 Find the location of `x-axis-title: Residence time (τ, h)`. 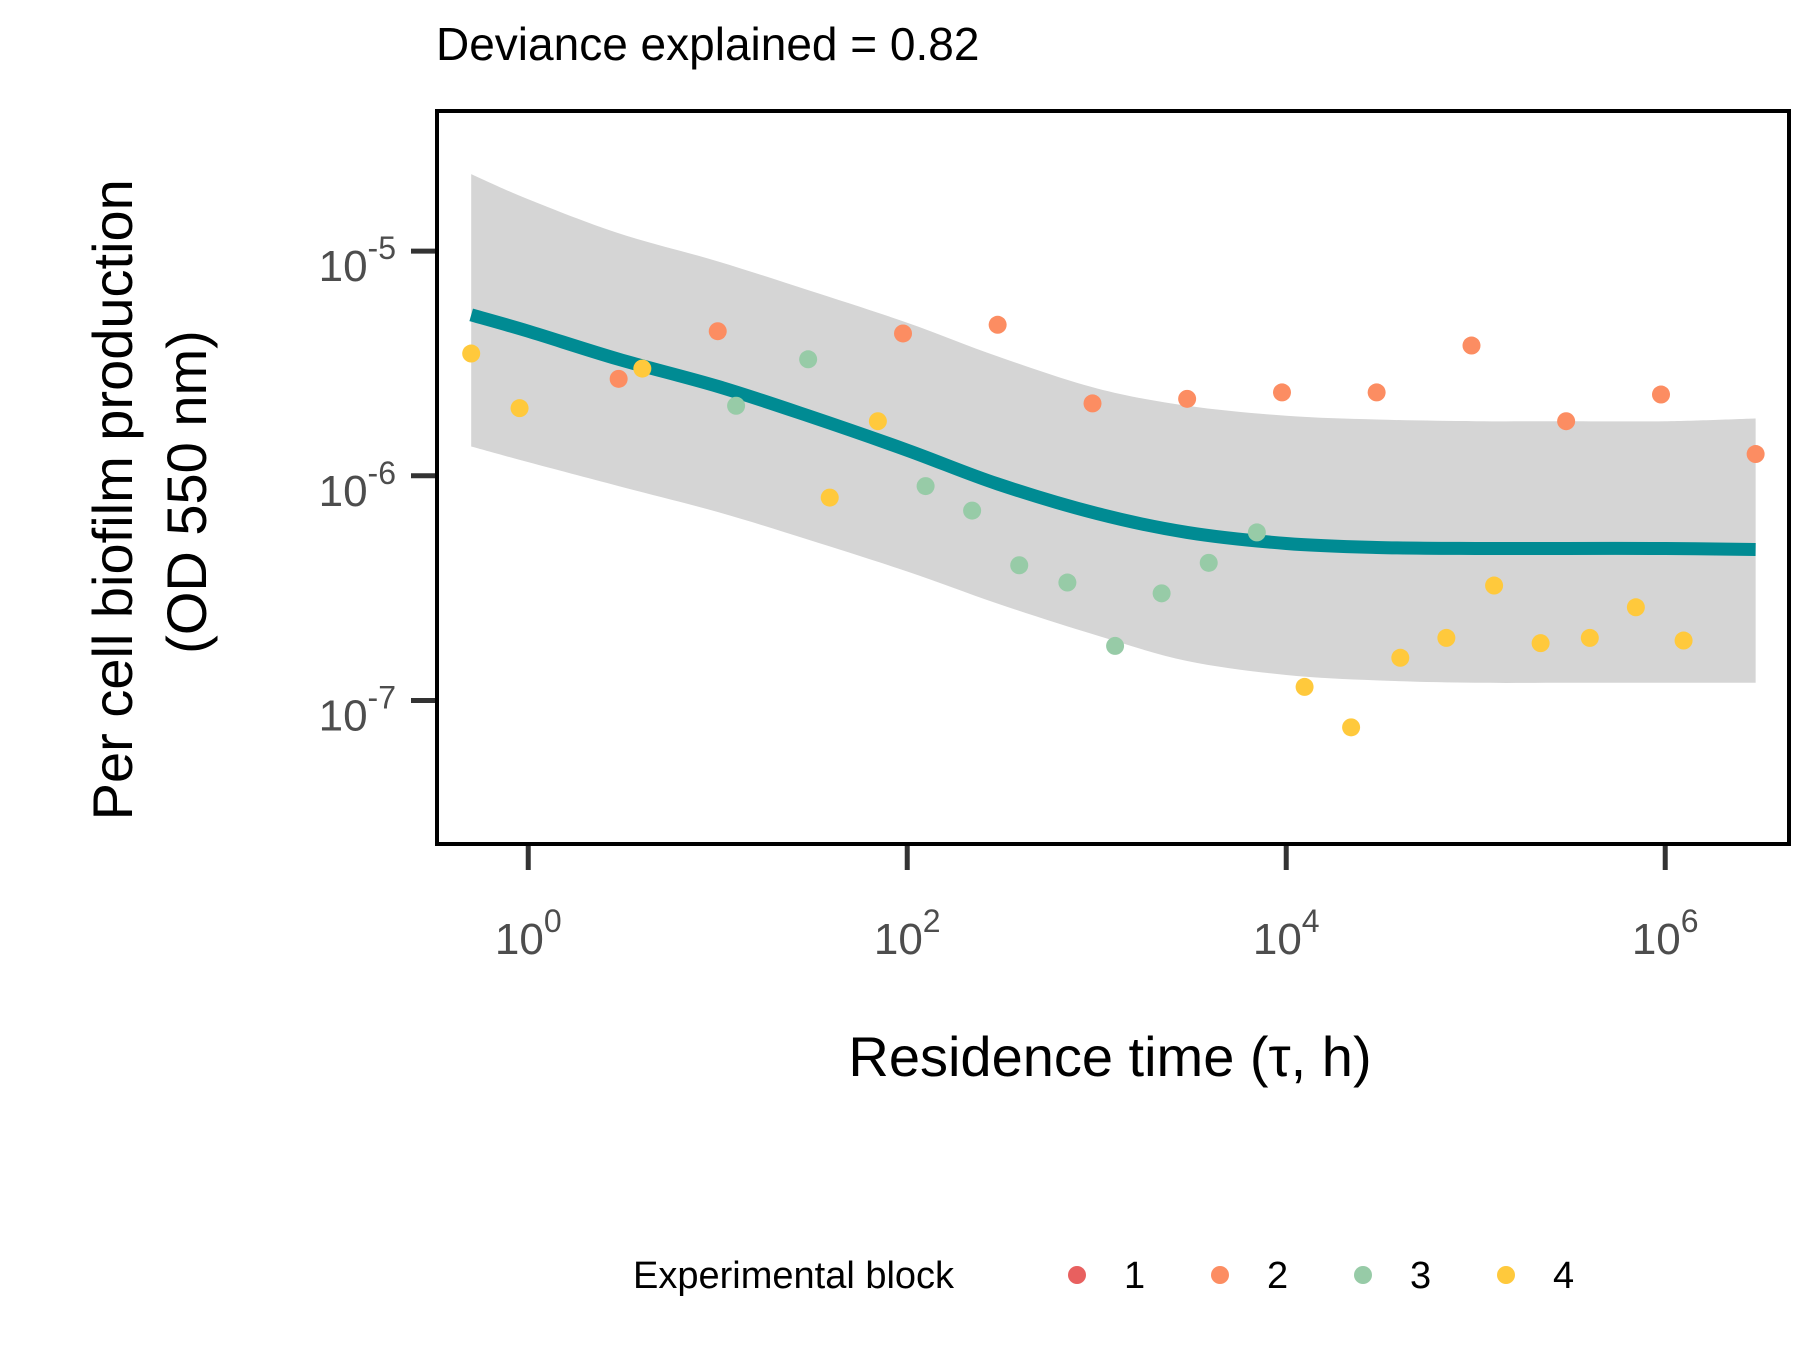

x-axis-title: Residence time (τ, h) is located at coordinates (1109, 1056).